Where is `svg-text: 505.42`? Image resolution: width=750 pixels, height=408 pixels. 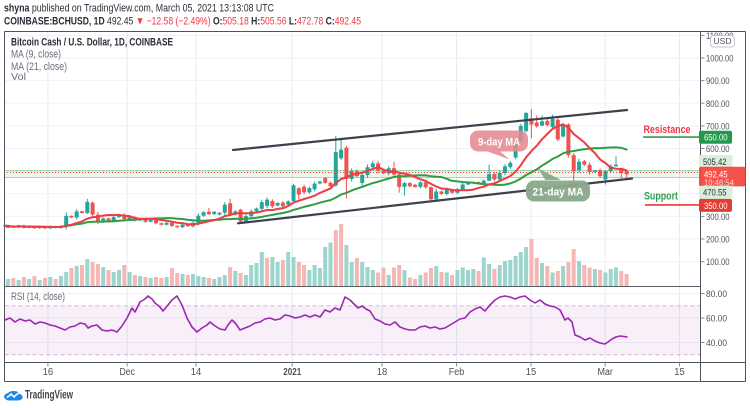
svg-text: 505.42 is located at coordinates (715, 162).